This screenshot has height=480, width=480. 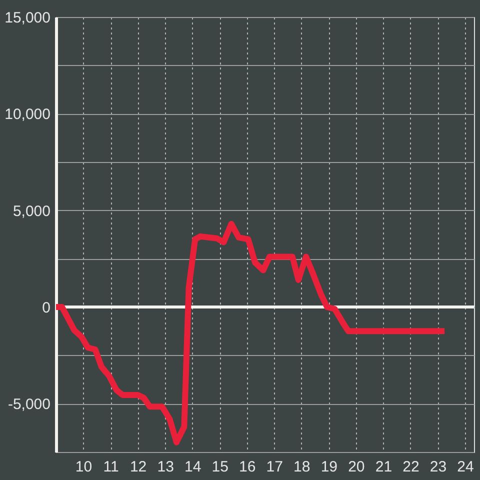 What do you see at coordinates (27, 18) in the screenshot?
I see `y-tick-label: 15,000` at bounding box center [27, 18].